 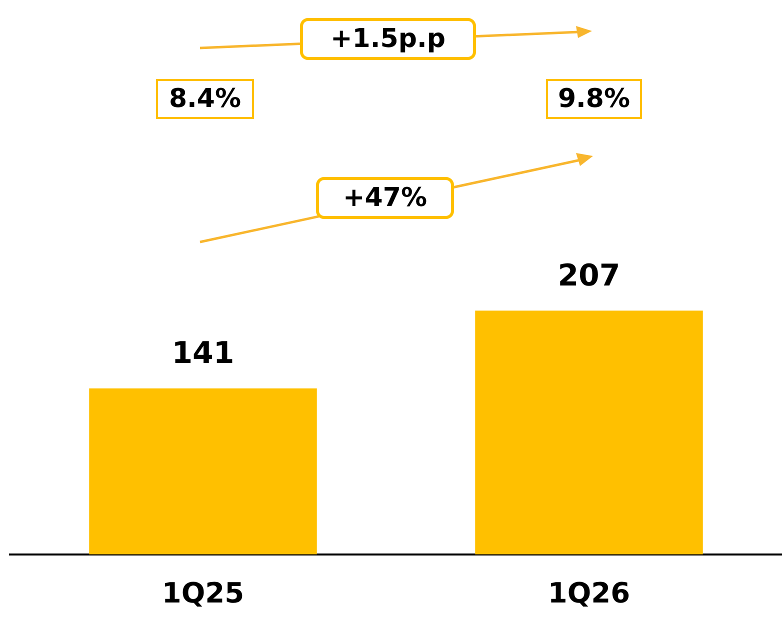 What do you see at coordinates (589, 593) in the screenshot?
I see `x-tick-label: 1Q26` at bounding box center [589, 593].